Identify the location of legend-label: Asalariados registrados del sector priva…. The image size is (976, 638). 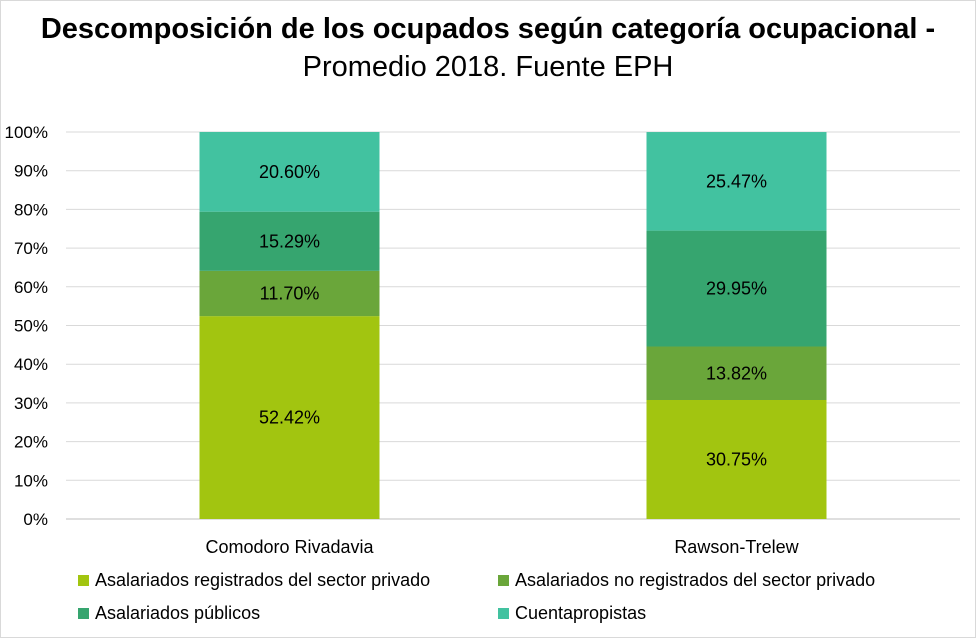
(263, 580).